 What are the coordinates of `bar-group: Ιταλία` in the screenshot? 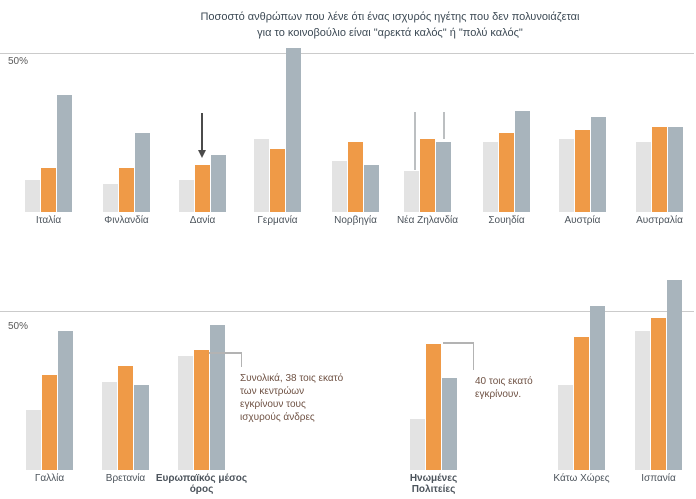 It's located at (48, 160).